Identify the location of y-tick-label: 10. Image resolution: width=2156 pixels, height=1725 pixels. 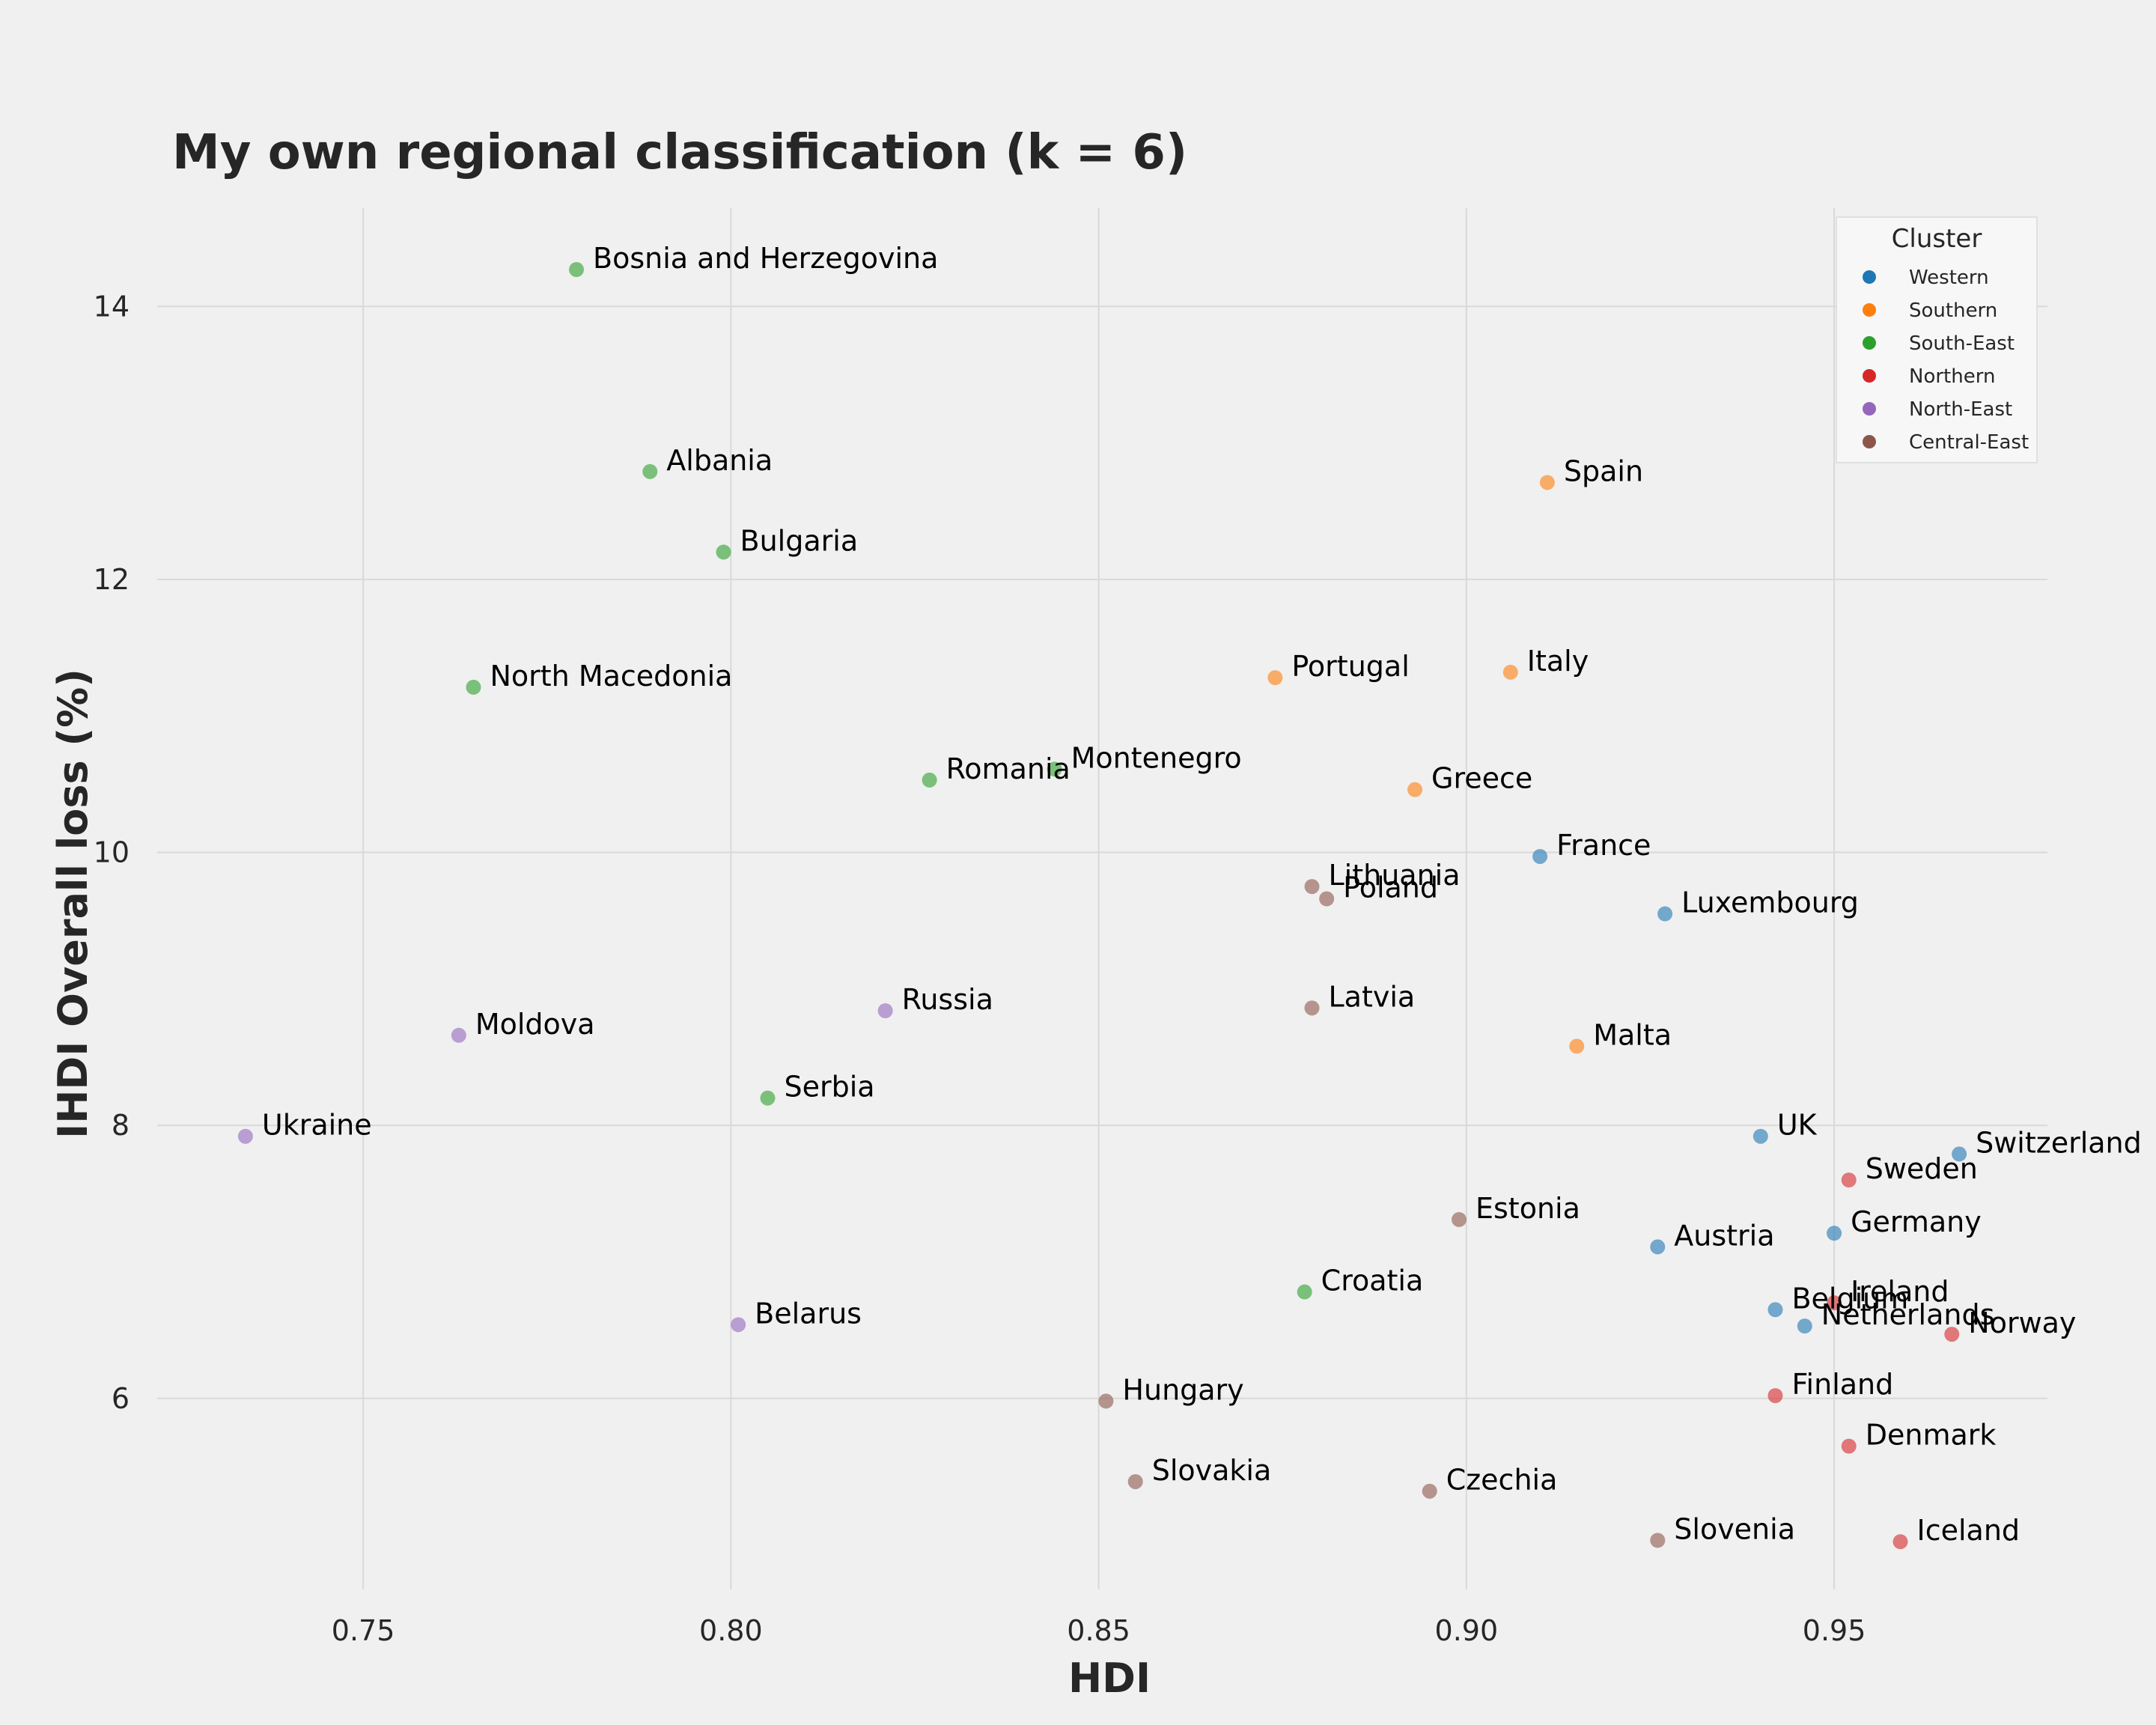
(112, 852).